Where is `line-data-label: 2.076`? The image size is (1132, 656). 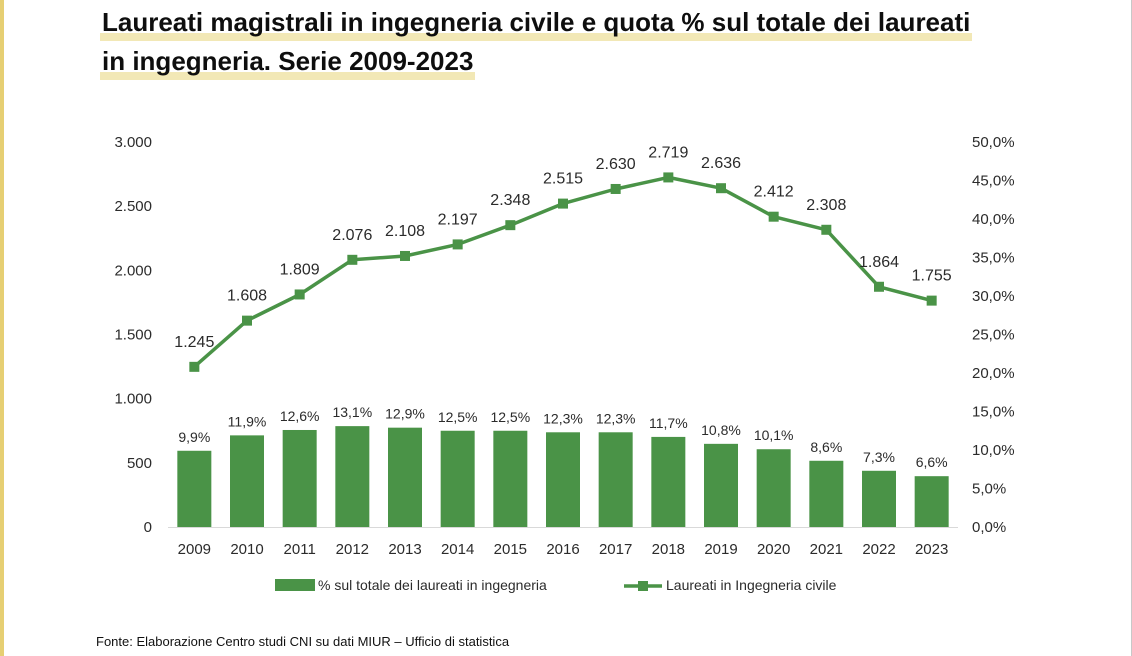
line-data-label: 2.076 is located at coordinates (352, 235).